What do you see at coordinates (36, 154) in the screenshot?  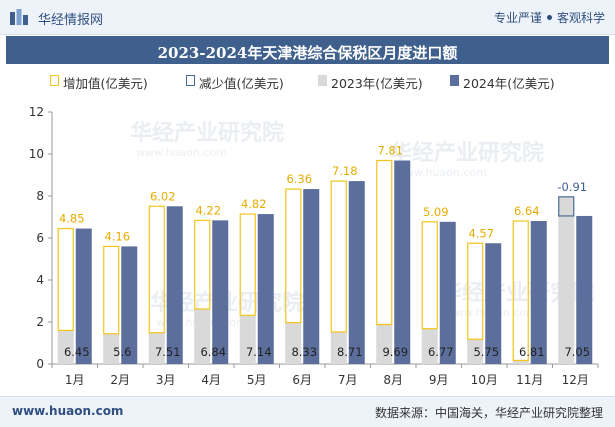 I see `y-tick-label: 10` at bounding box center [36, 154].